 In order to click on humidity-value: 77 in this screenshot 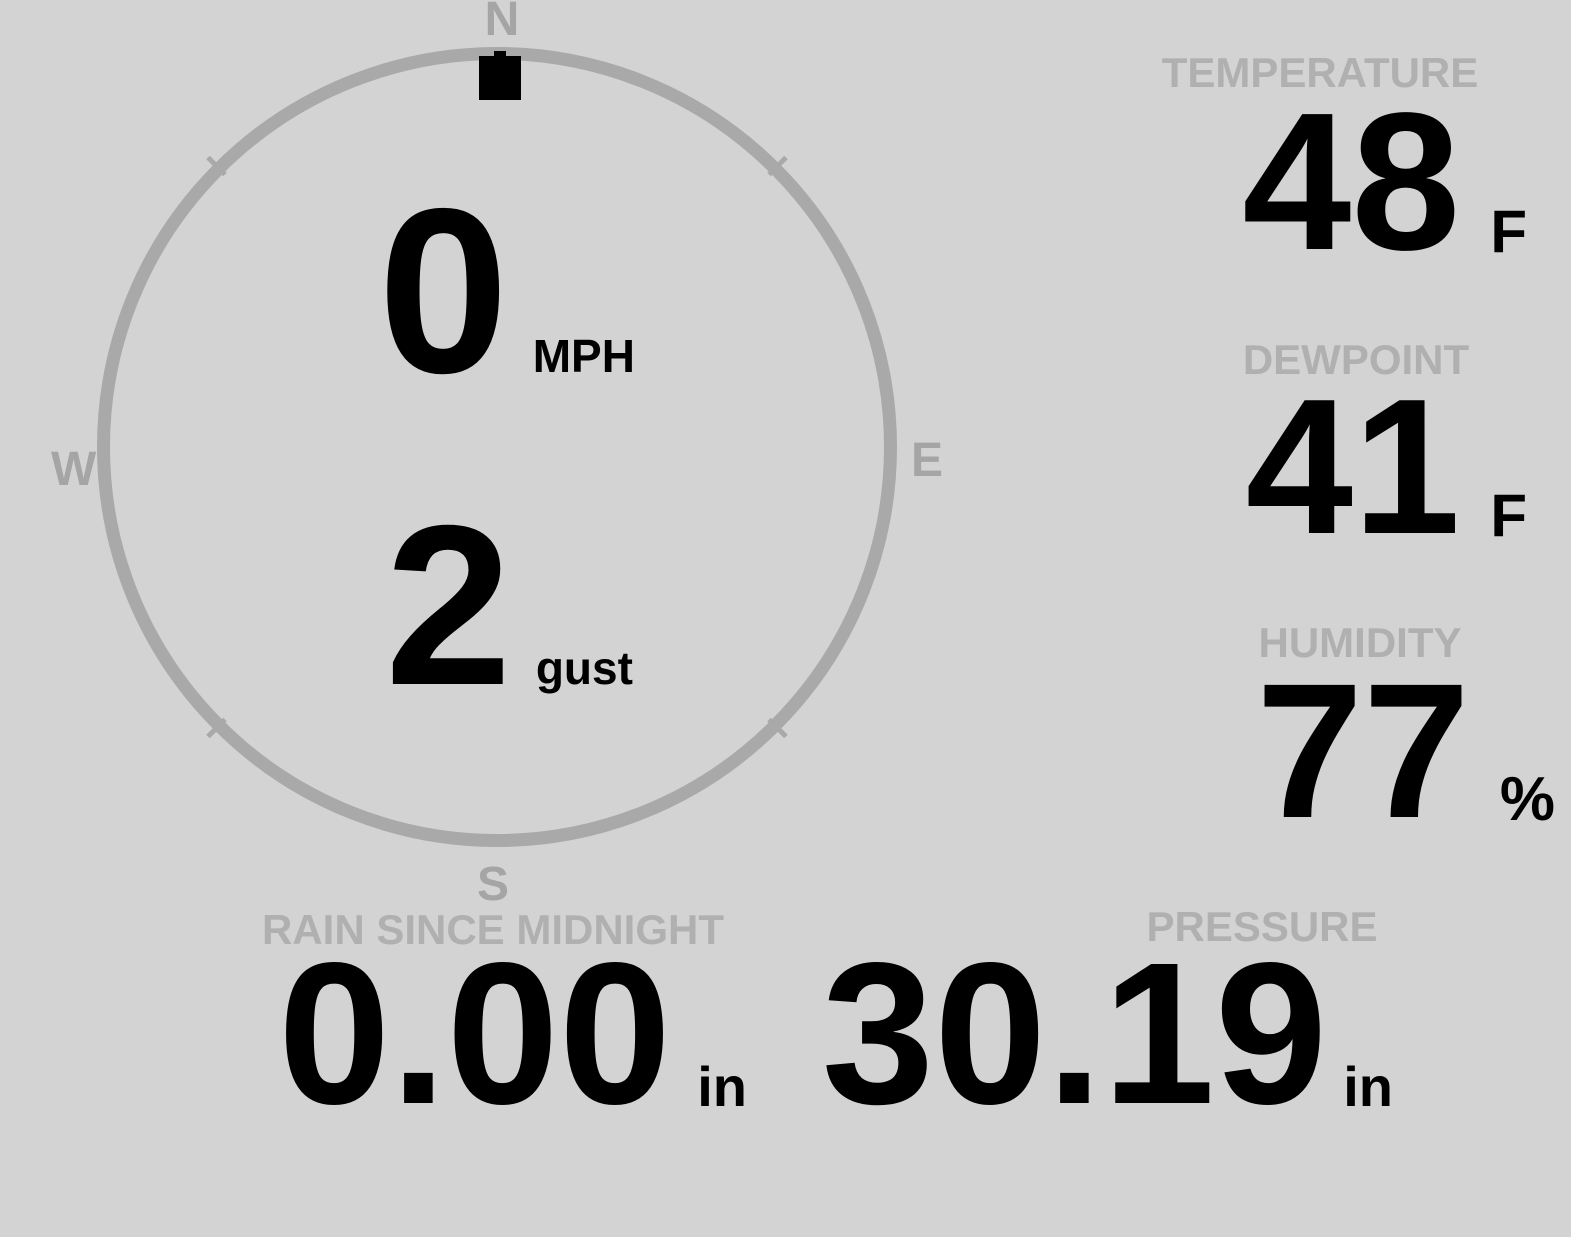, I will do `click(1363, 750)`.